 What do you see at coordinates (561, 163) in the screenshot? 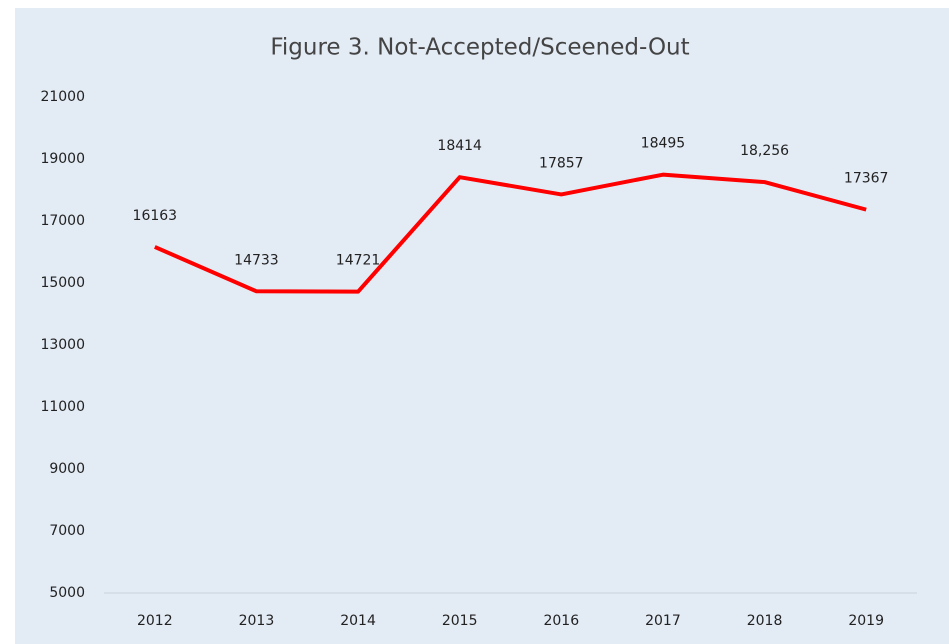
I see `data-label: 17857` at bounding box center [561, 163].